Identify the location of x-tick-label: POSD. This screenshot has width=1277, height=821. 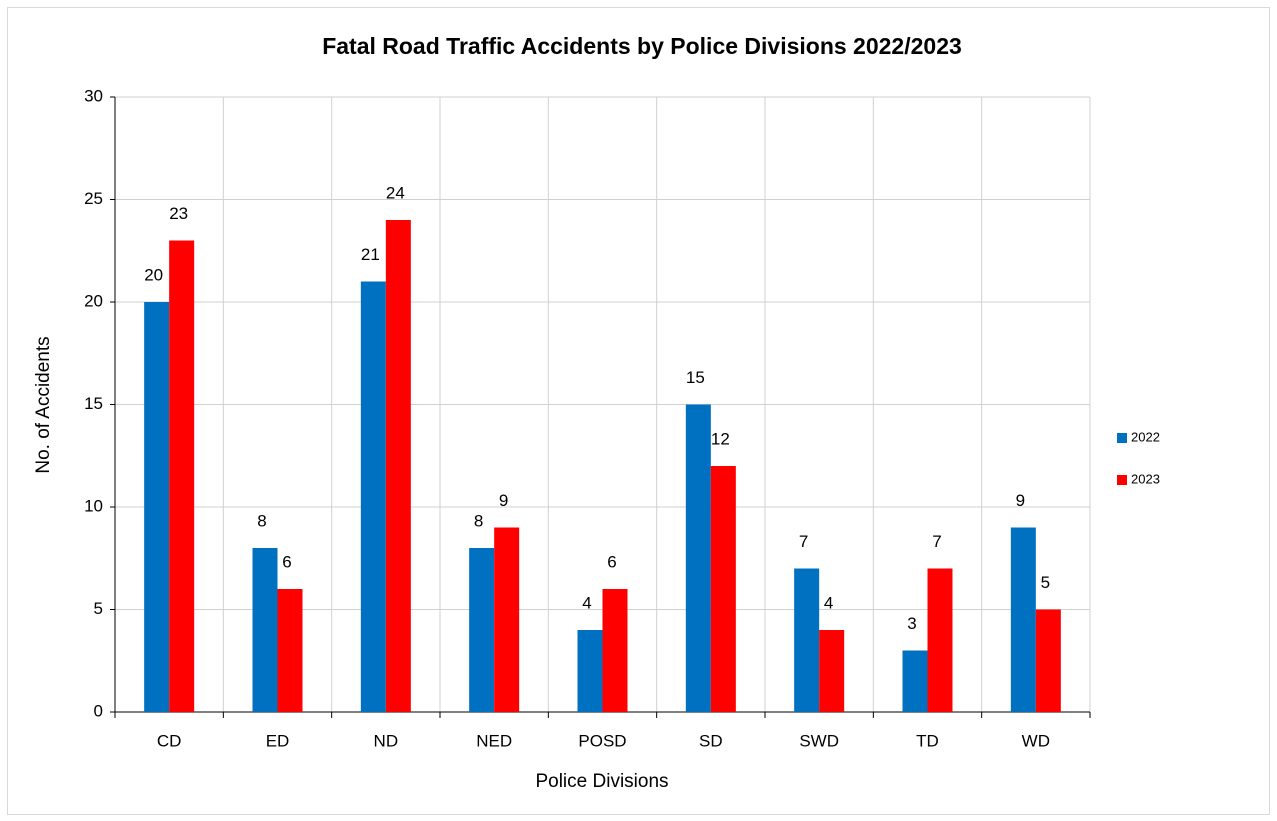
(602, 740).